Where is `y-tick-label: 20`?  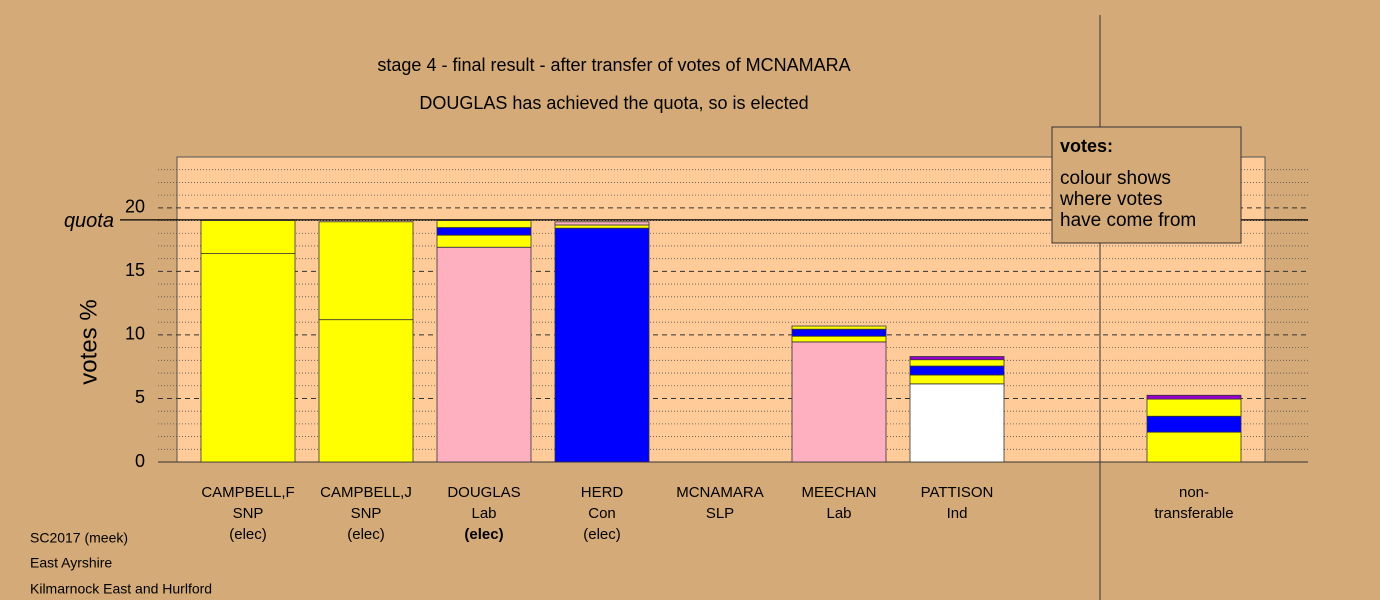 y-tick-label: 20 is located at coordinates (135, 207).